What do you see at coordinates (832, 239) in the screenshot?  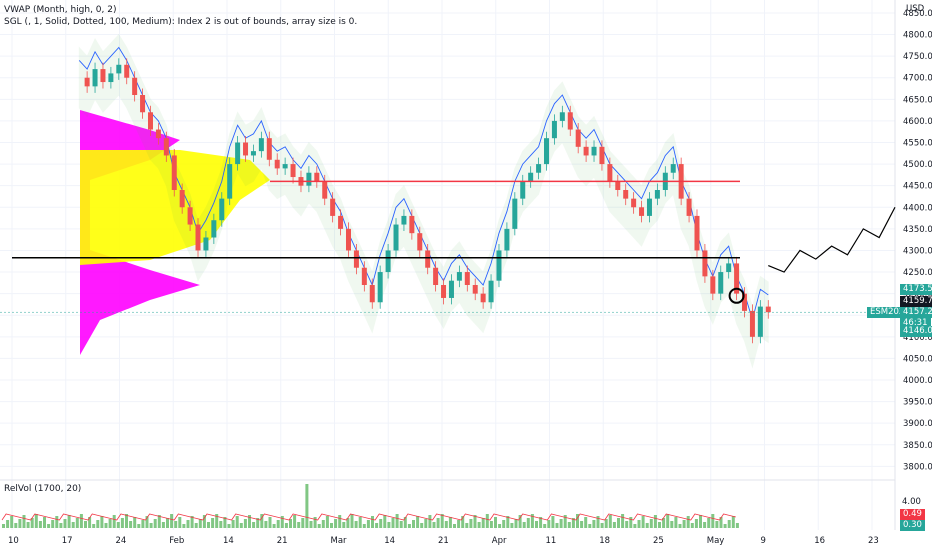 I see `projection-path` at bounding box center [832, 239].